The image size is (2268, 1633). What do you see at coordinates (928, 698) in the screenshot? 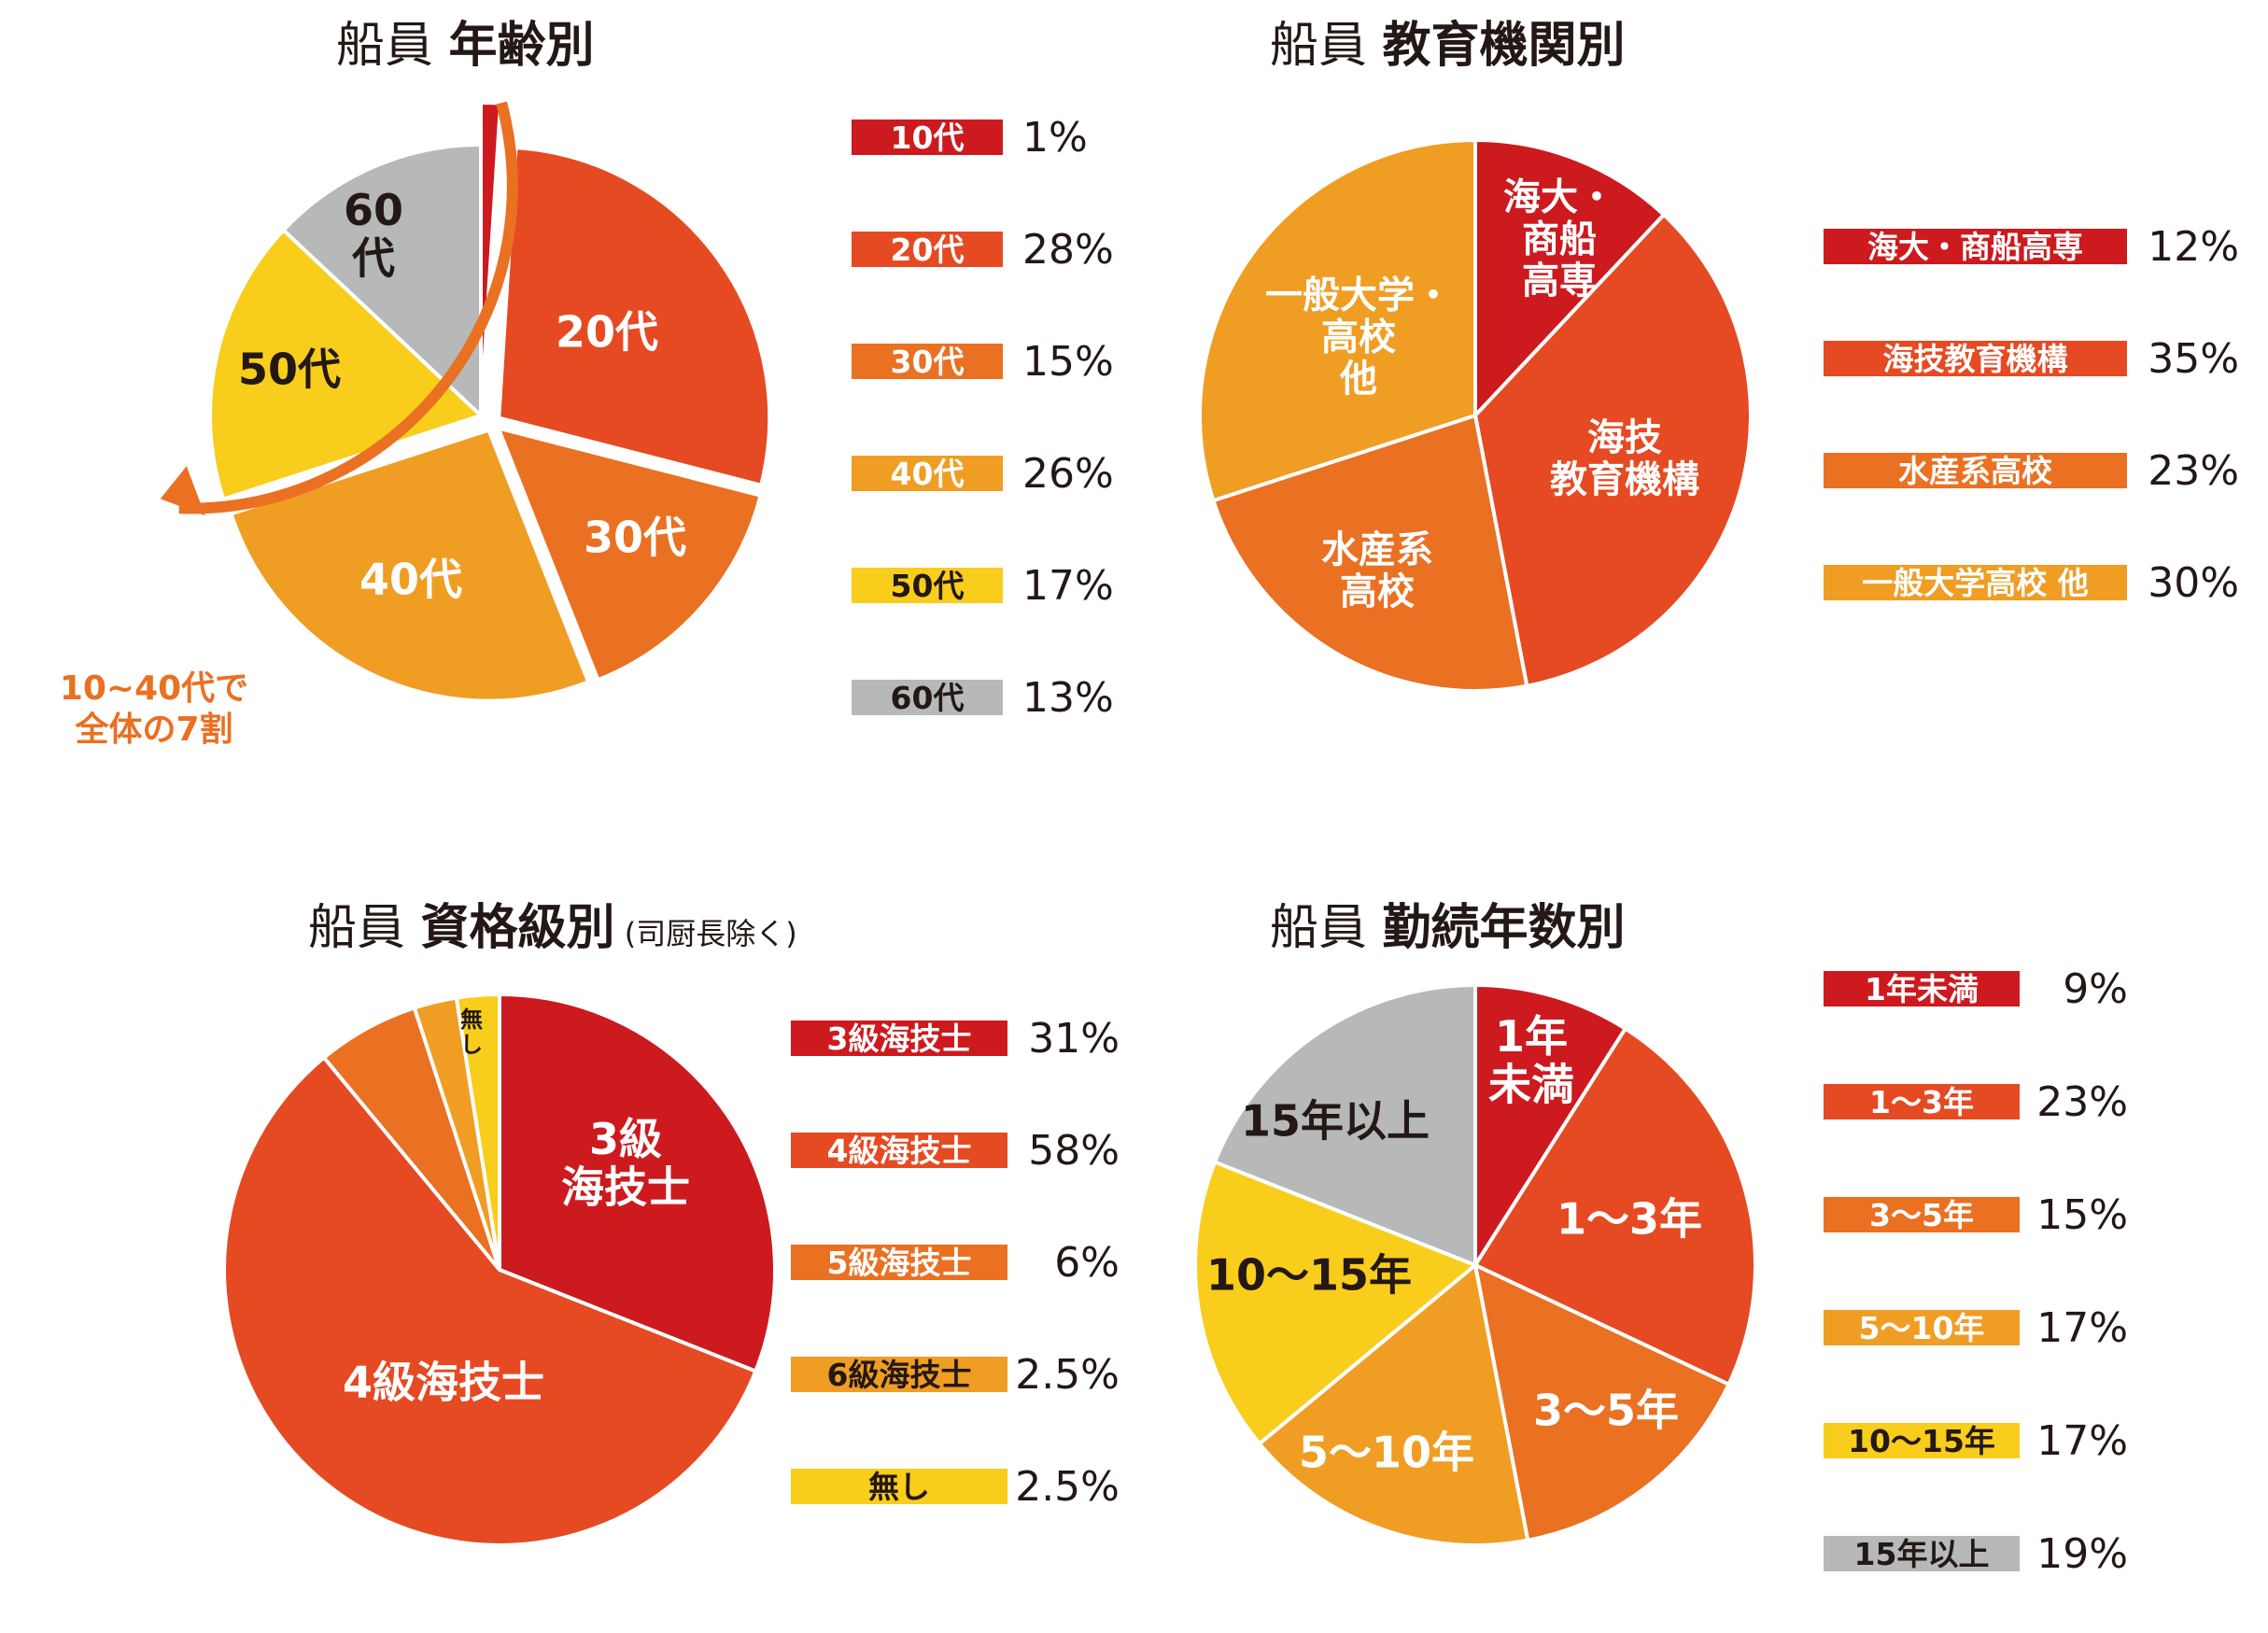
I see `legend-label: 60代` at bounding box center [928, 698].